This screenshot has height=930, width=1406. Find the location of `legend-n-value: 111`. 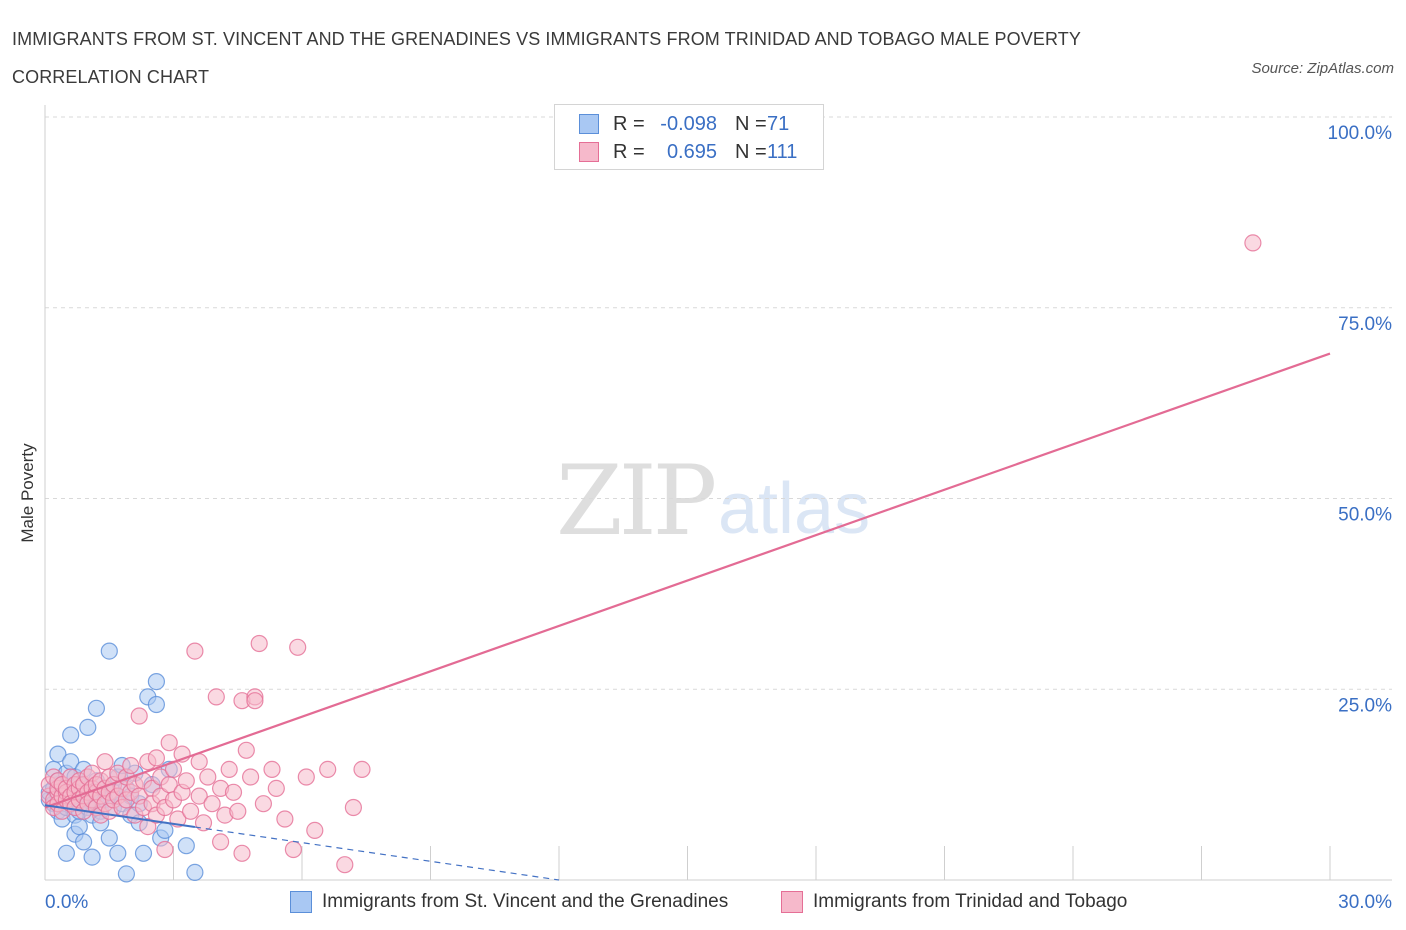

legend-n-value: 111 is located at coordinates (782, 151).